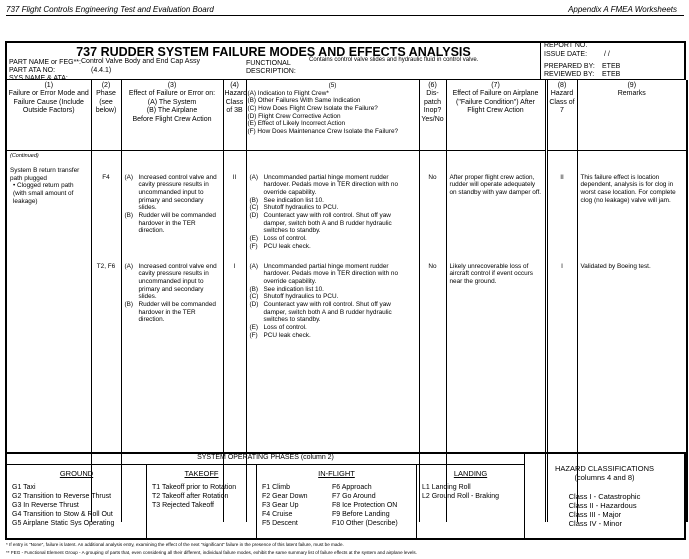  Describe the element at coordinates (562, 177) in the screenshot. I see `hazard-class-8: II` at that location.